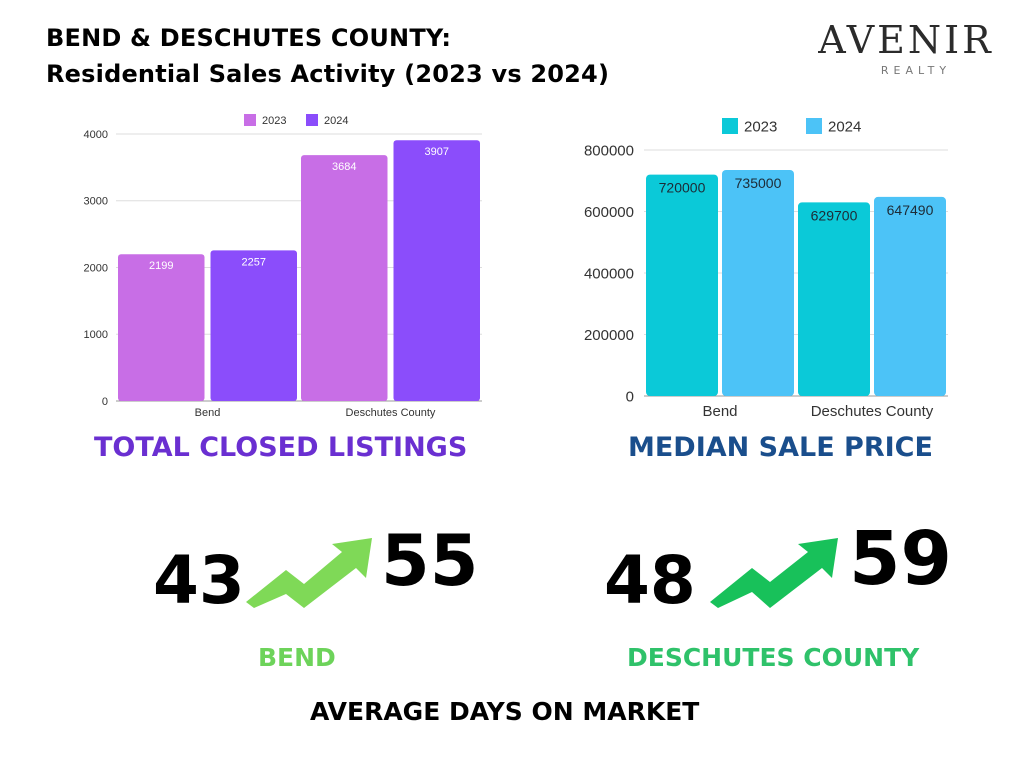 The width and height of the screenshot is (1024, 768). What do you see at coordinates (900, 559) in the screenshot?
I see `county-days-2024: 59` at bounding box center [900, 559].